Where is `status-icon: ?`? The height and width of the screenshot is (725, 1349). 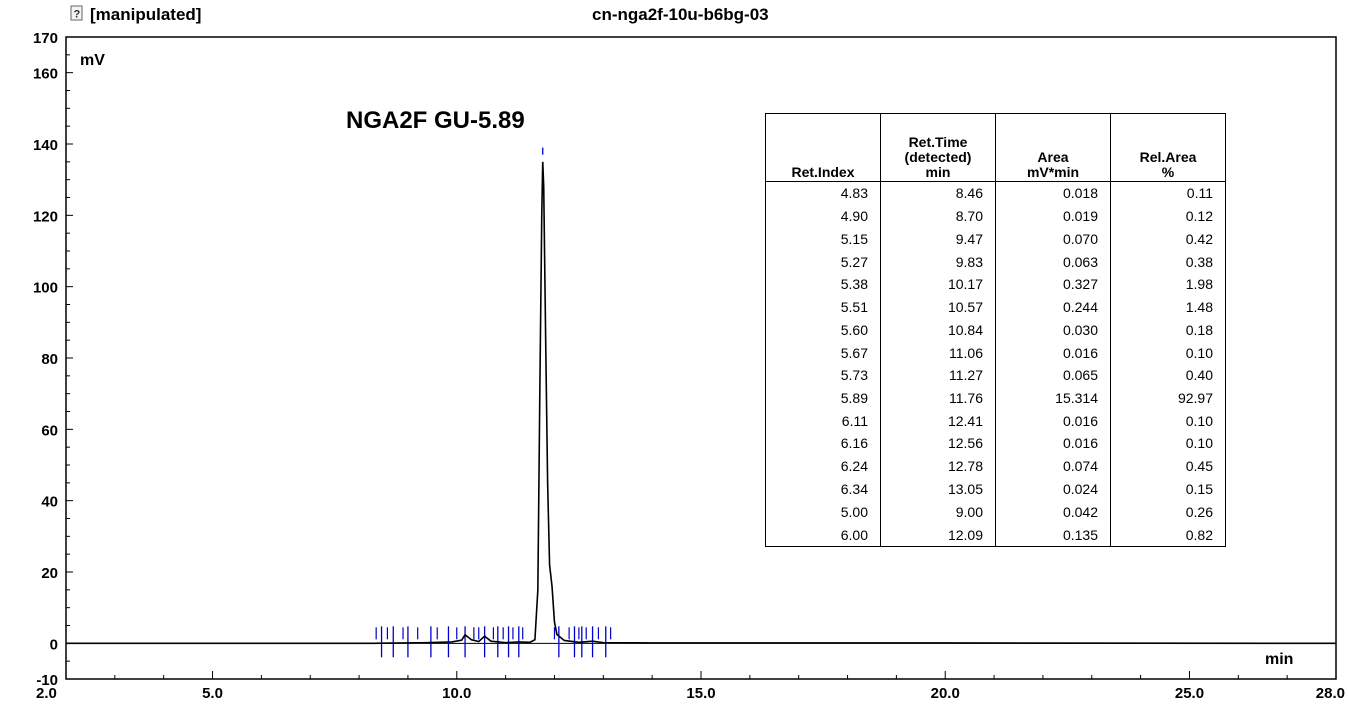
status-icon: ? is located at coordinates (76, 13).